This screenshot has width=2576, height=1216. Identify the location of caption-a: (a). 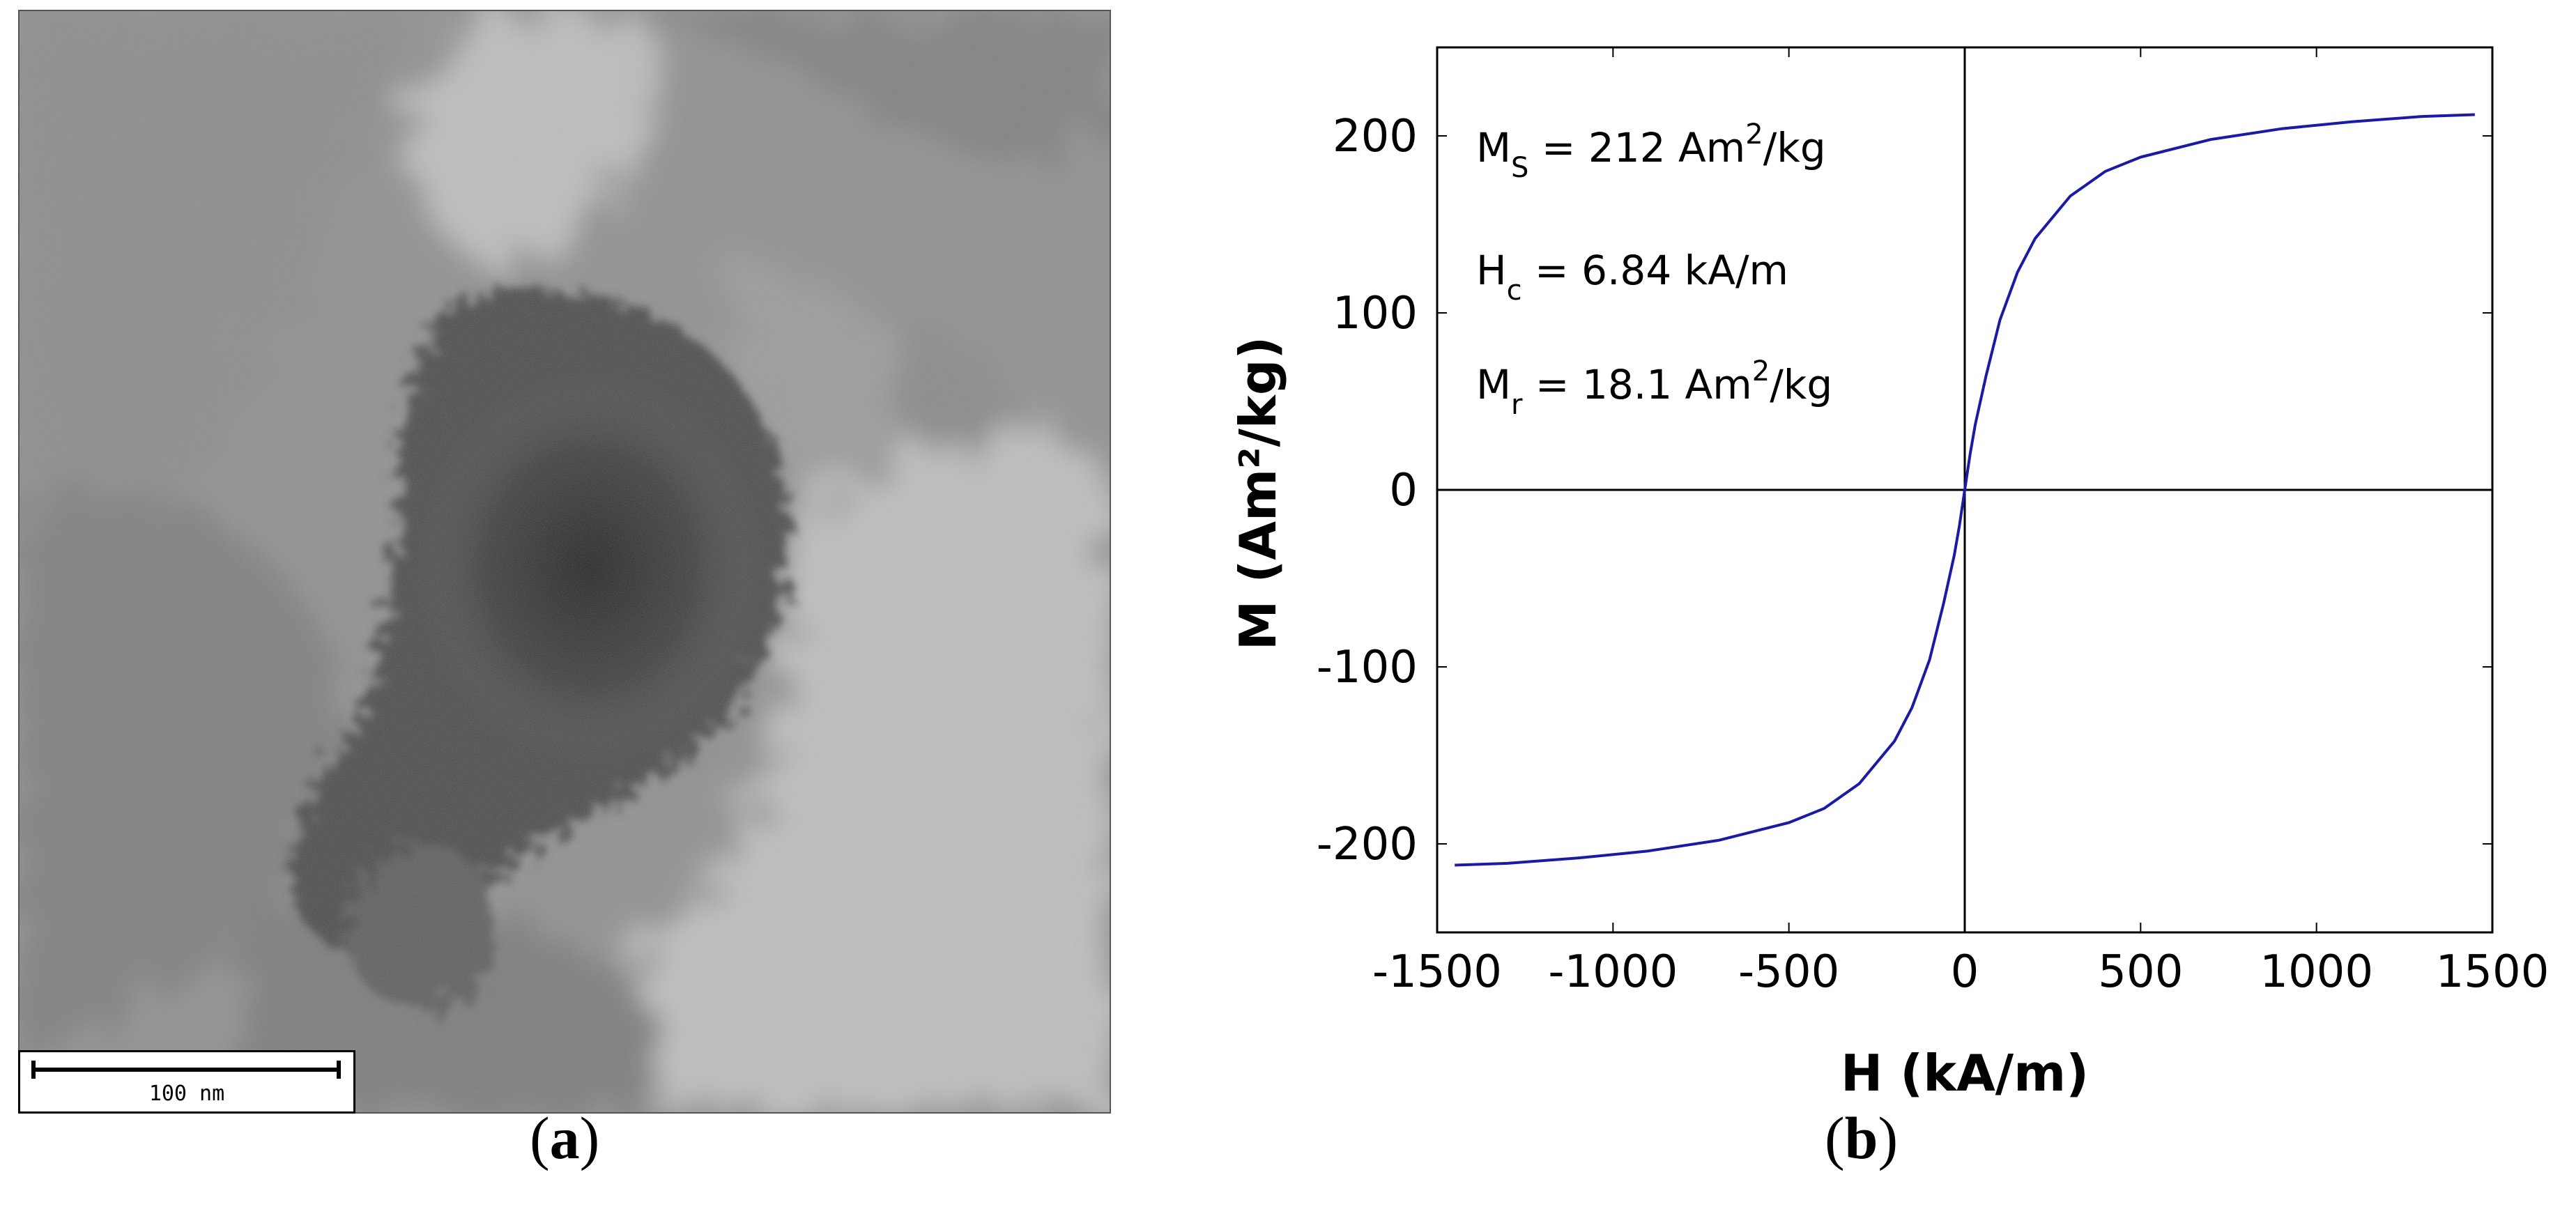
(565, 1138).